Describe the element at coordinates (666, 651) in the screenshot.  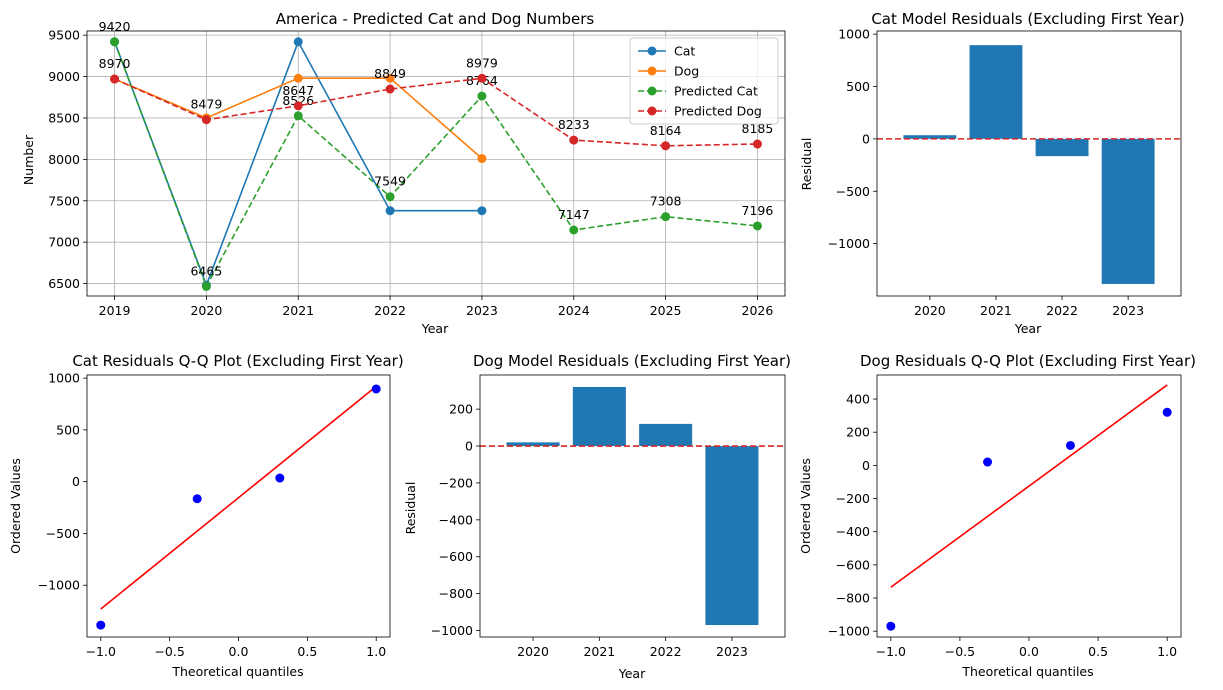
I see `dog-residuals-xtick-label: 2022` at that location.